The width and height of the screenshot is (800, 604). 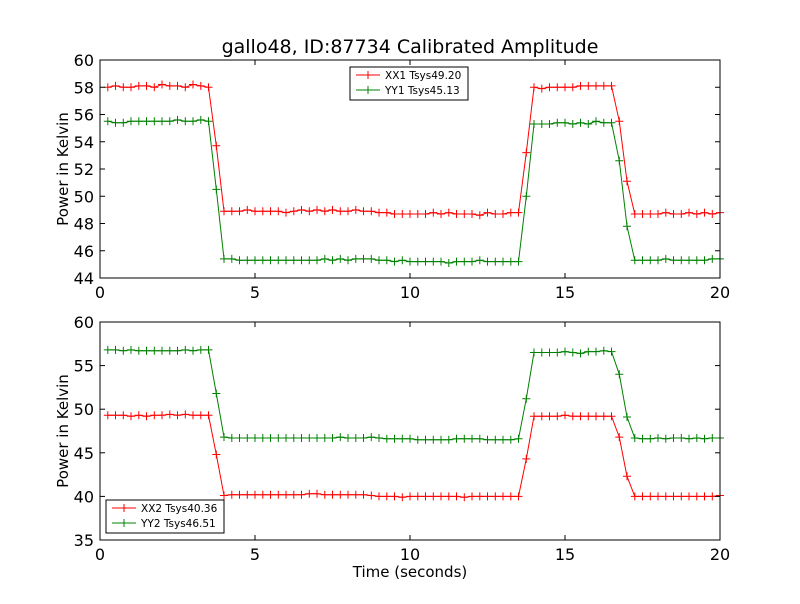 What do you see at coordinates (720, 292) in the screenshot?
I see `x-tick-label: 20` at bounding box center [720, 292].